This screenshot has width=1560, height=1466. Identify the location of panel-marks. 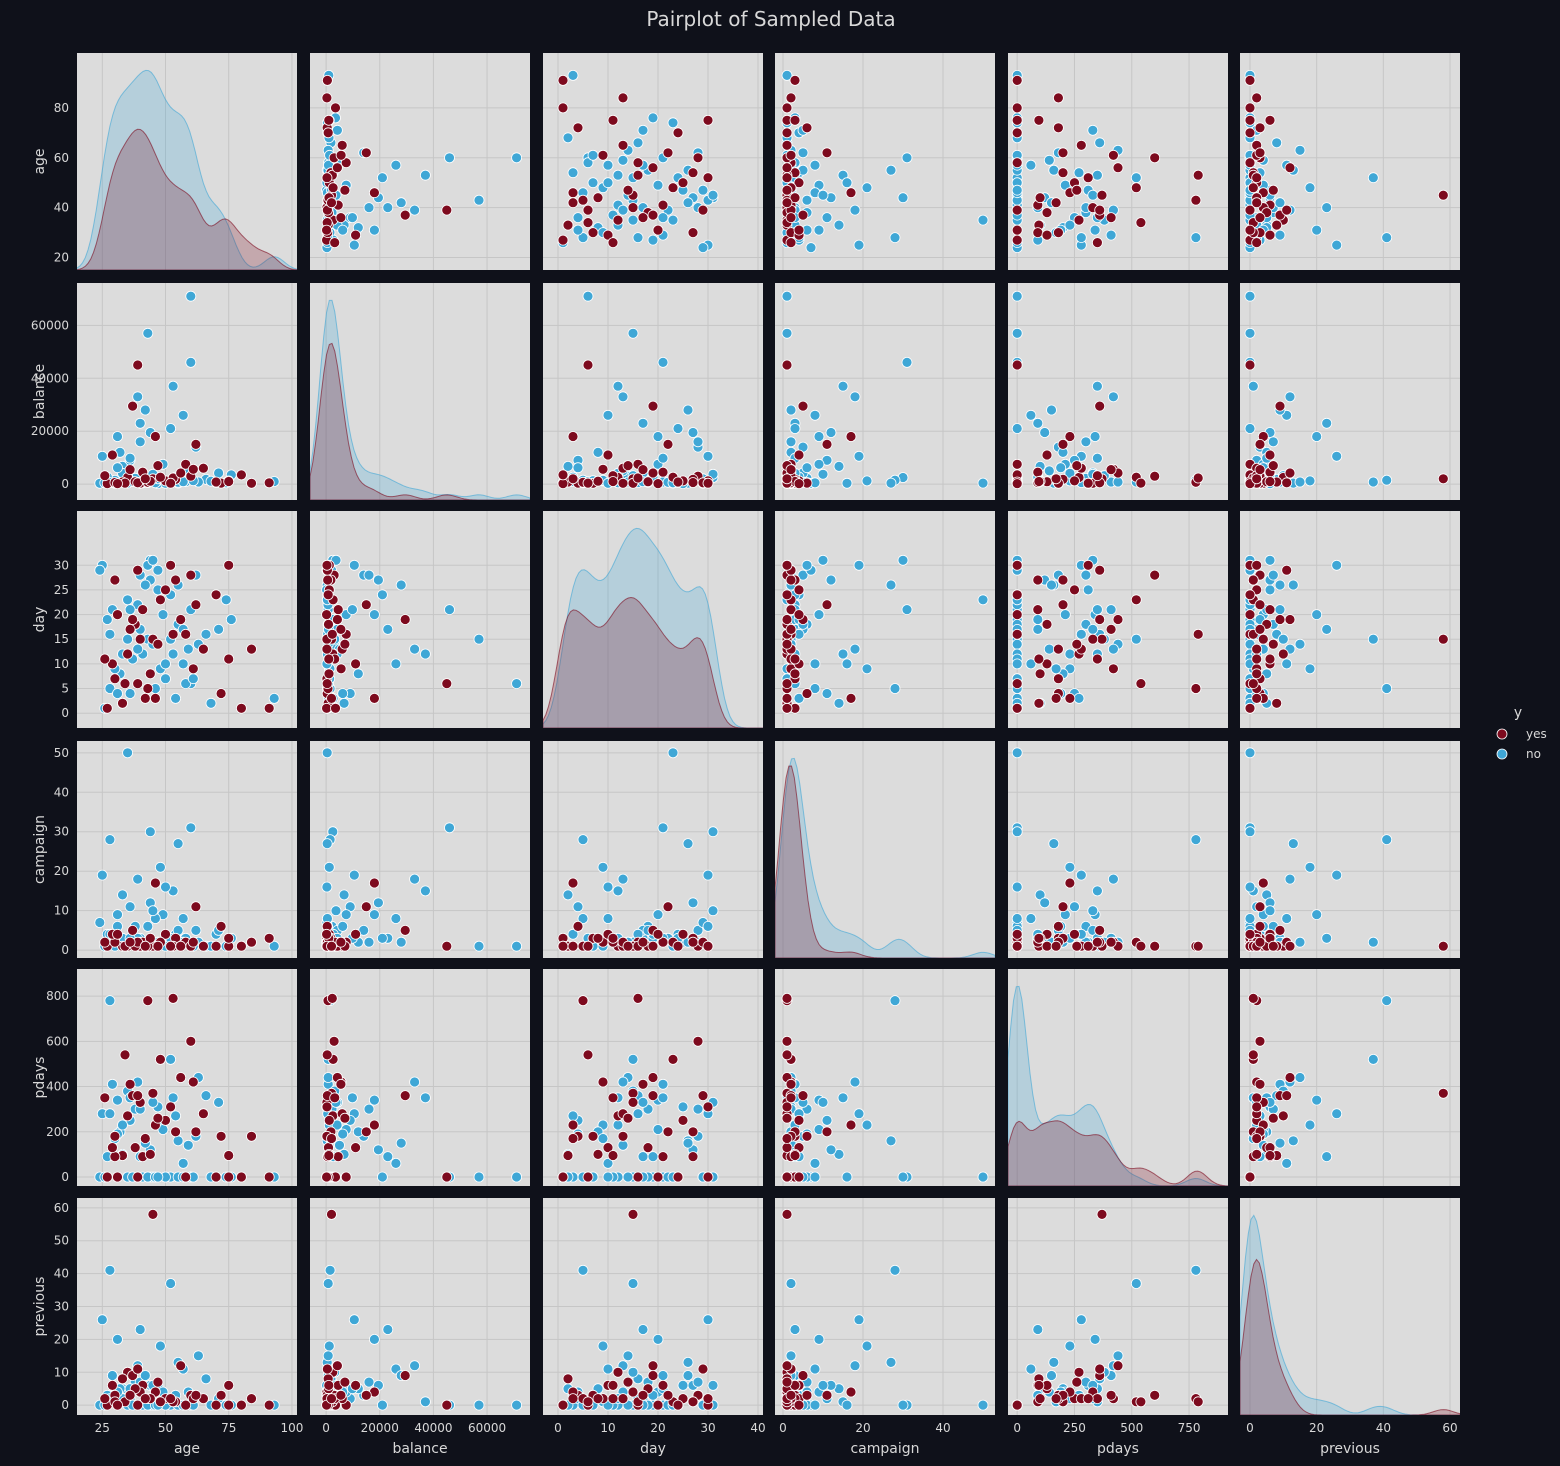
(1107, 390).